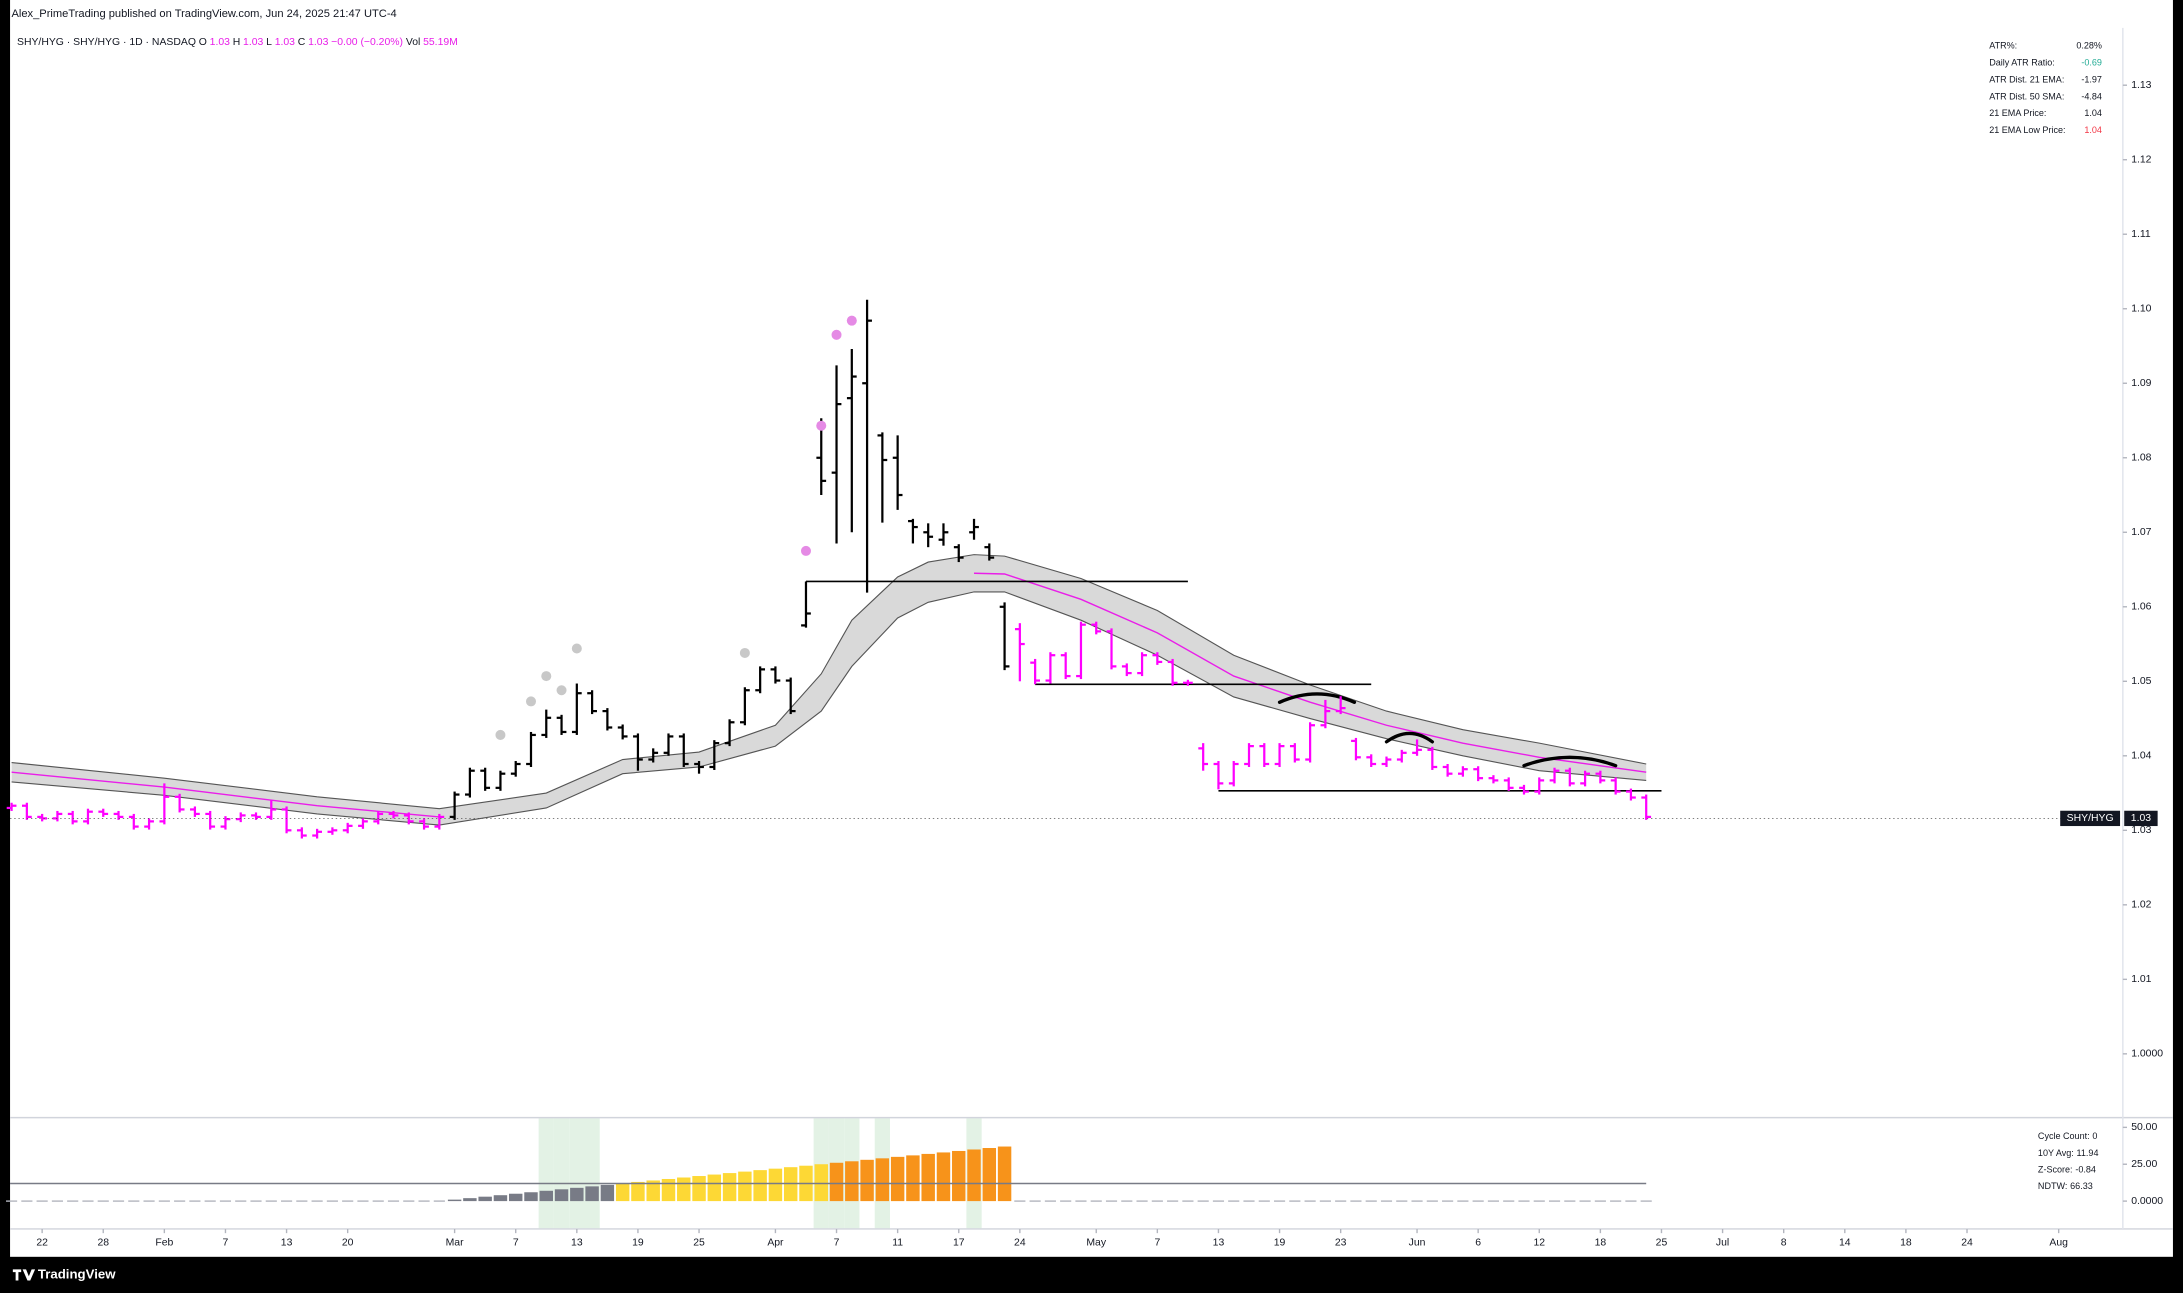  What do you see at coordinates (42, 1243) in the screenshot?
I see `x-tick-label: 22` at bounding box center [42, 1243].